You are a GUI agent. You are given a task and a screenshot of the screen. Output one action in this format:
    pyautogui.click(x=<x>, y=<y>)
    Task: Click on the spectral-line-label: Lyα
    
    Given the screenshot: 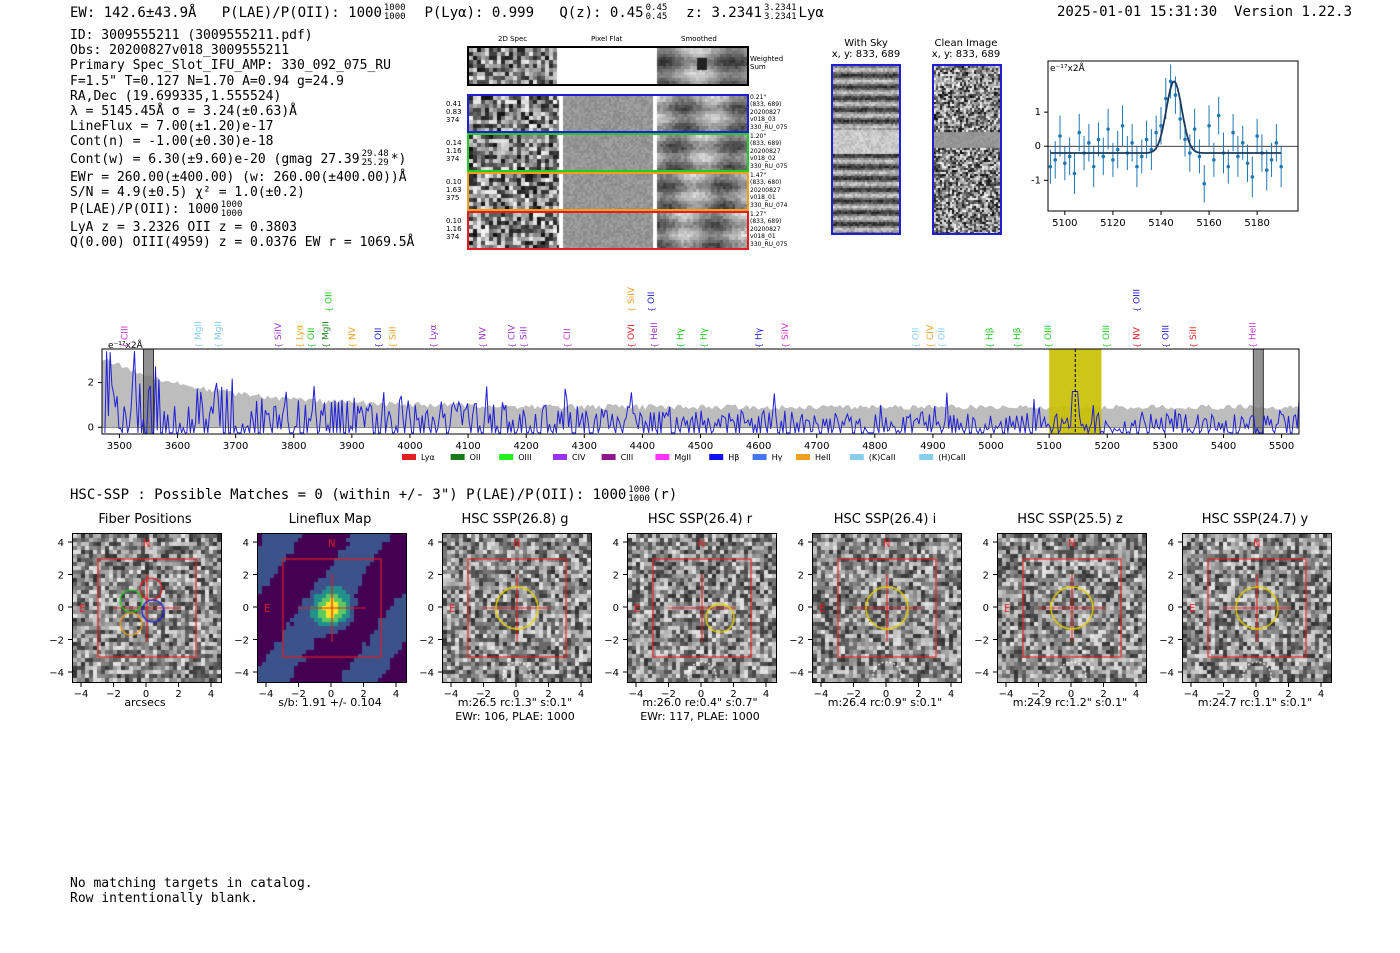 What is the action you would take?
    pyautogui.click(x=434, y=332)
    